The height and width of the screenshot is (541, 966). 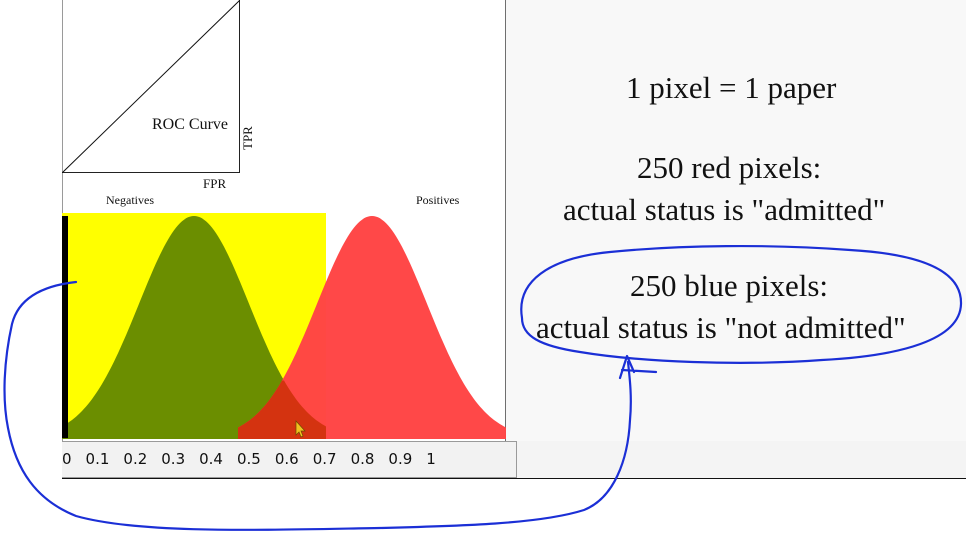 I want to click on x-axis-tick: 0, so click(x=67, y=459).